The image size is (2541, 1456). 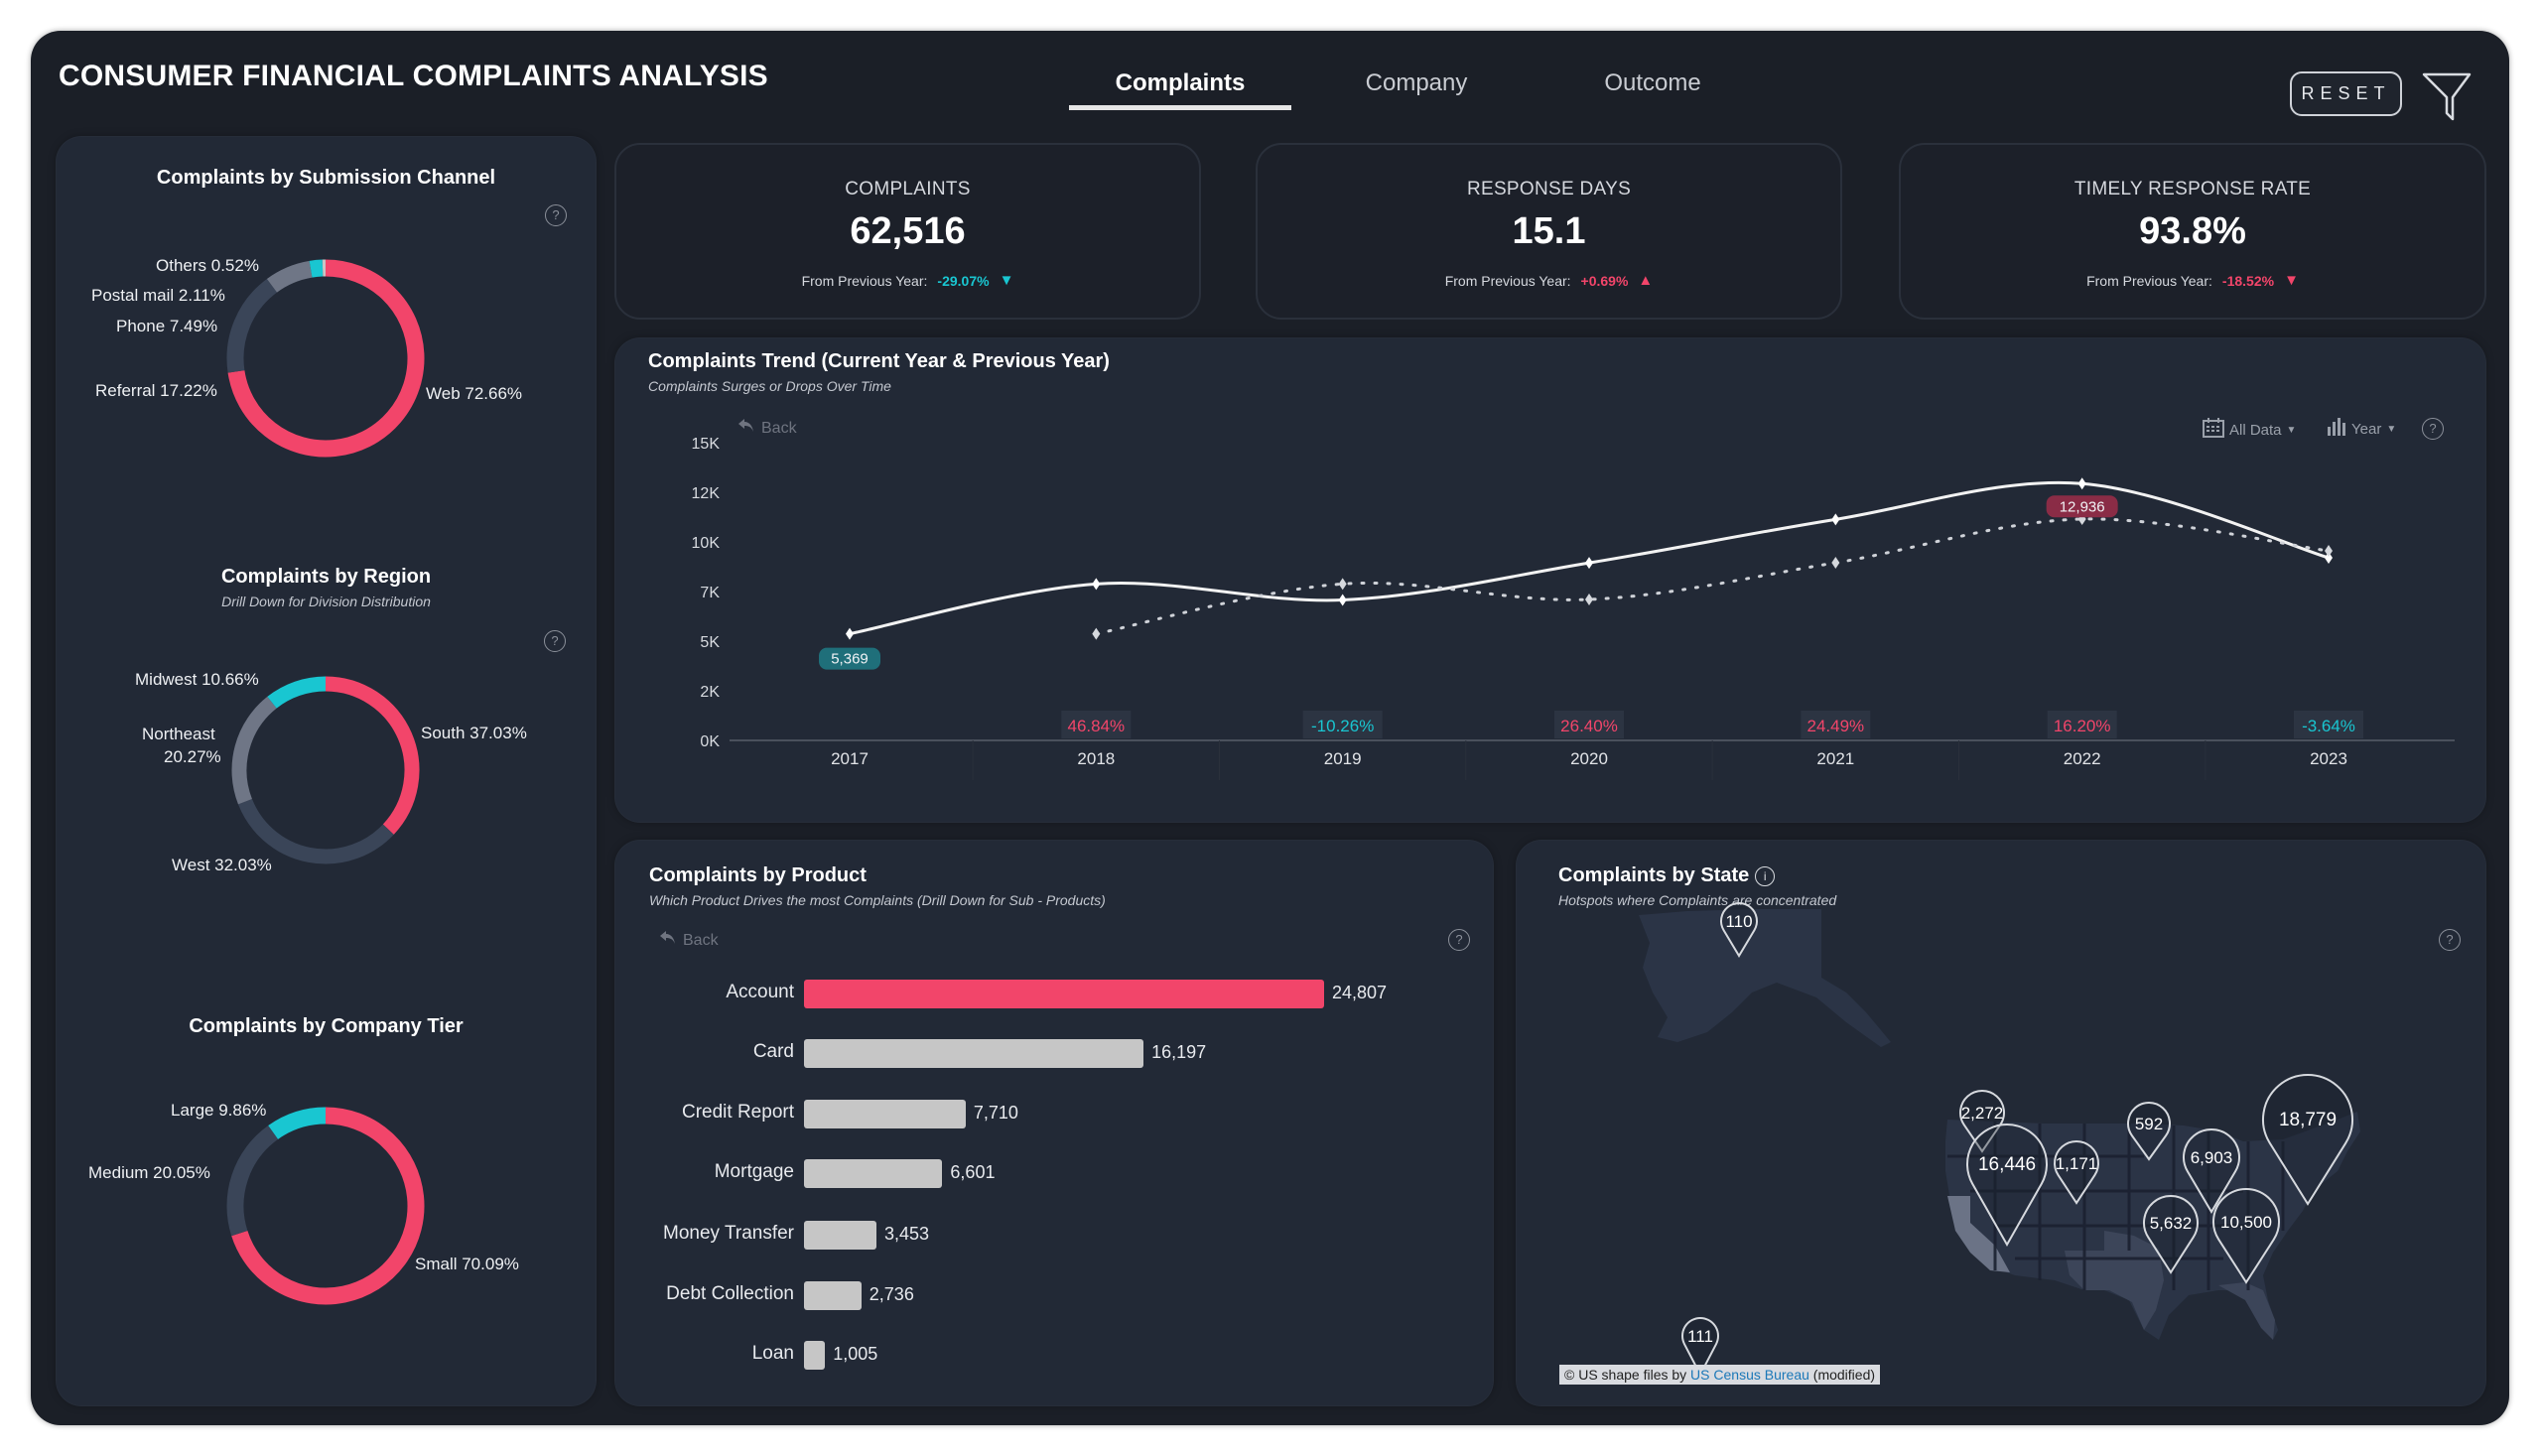 What do you see at coordinates (1549, 280) in the screenshot?
I see `kpi-delta: From Previous Year: +0.69% ▲` at bounding box center [1549, 280].